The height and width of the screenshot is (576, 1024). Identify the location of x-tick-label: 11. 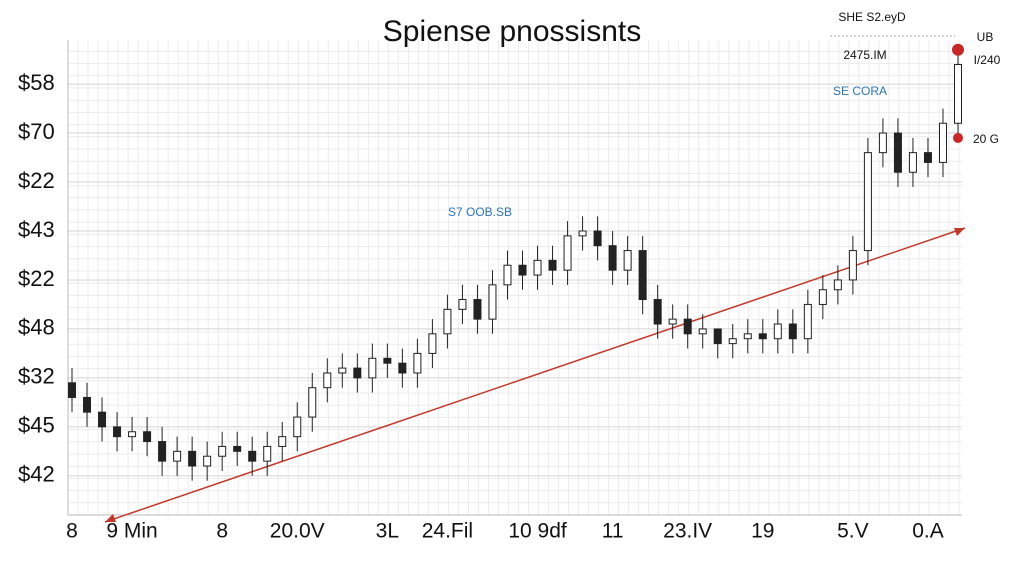
(613, 531).